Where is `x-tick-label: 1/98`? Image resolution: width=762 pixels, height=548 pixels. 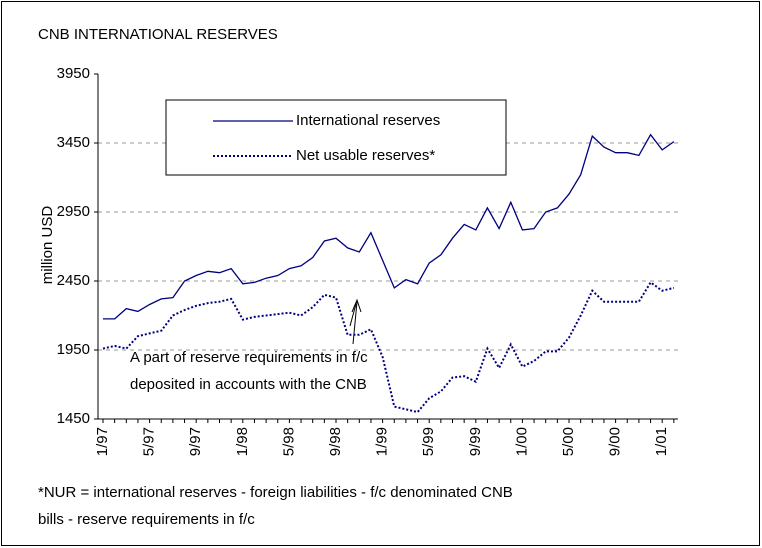 x-tick-label: 1/98 is located at coordinates (242, 441).